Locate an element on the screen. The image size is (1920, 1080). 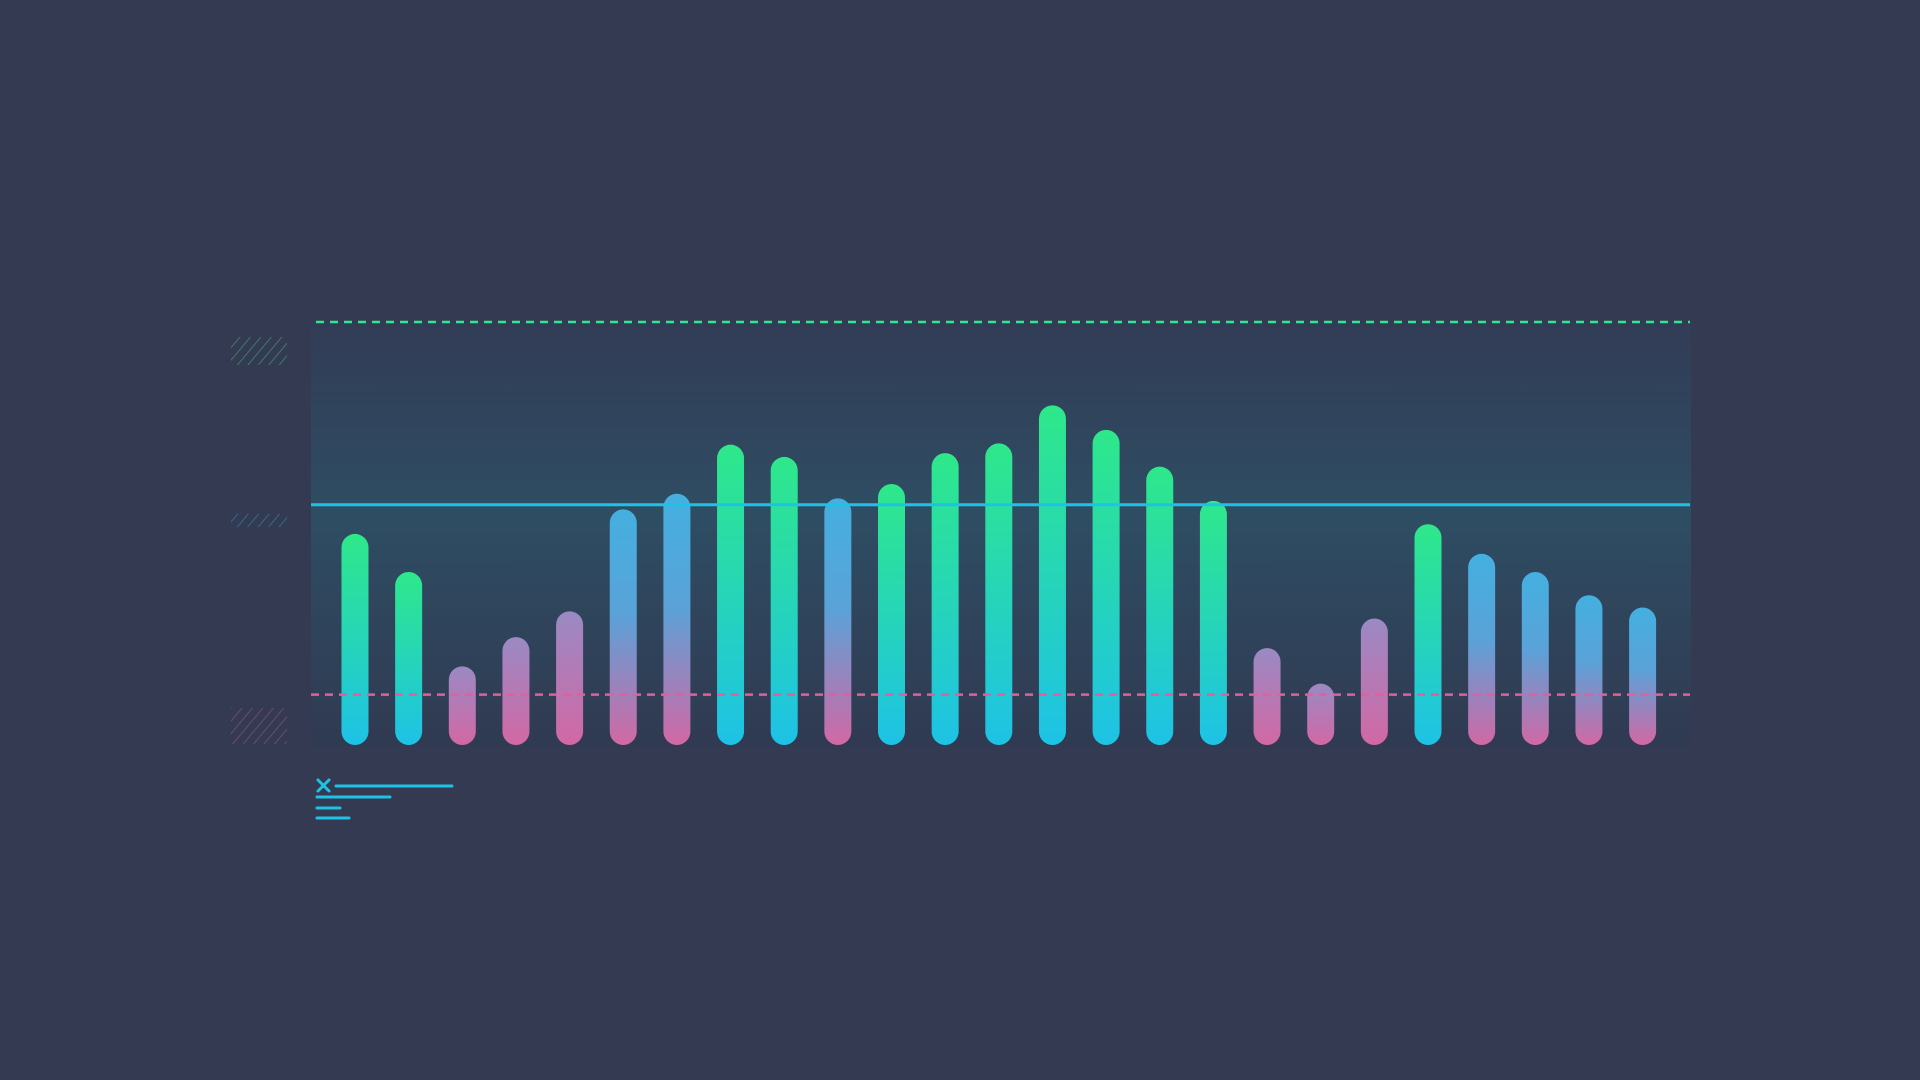
upper-hatch-marker is located at coordinates (259, 351).